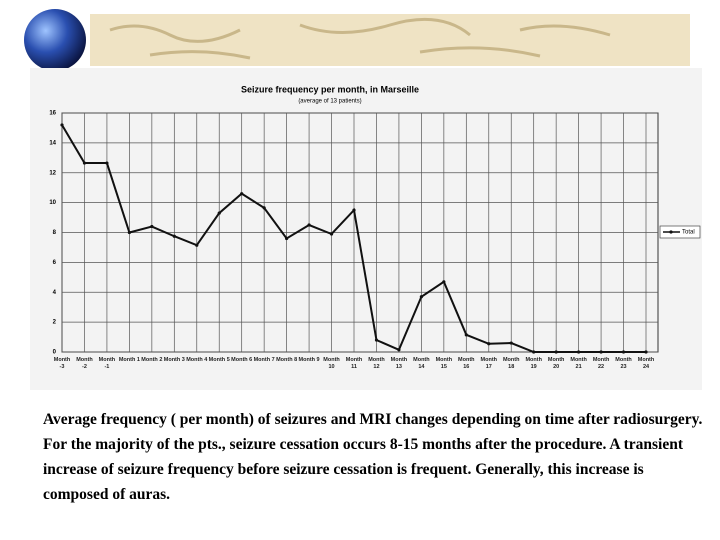 The width and height of the screenshot is (720, 540). I want to click on x-tick-label: Month 19, so click(533, 363).